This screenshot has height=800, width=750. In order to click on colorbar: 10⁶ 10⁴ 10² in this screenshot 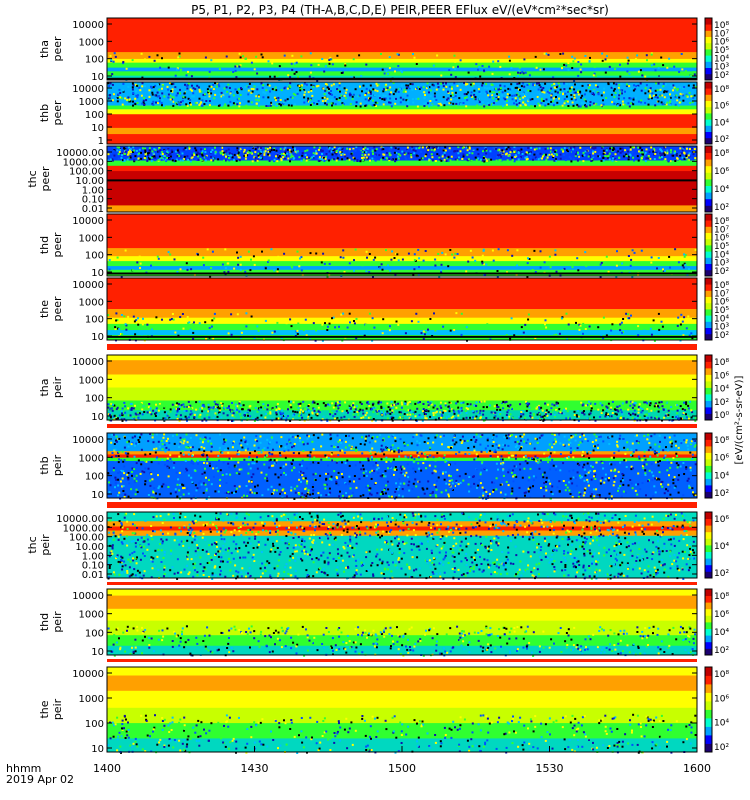, I will do `click(716, 545)`.